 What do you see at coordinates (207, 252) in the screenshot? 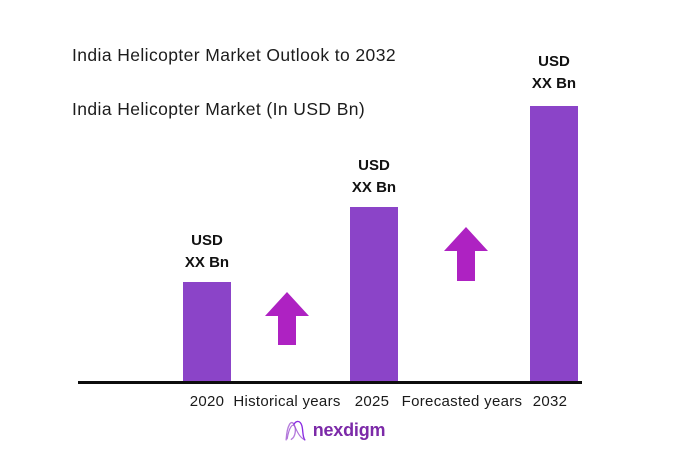
I see `bar-value-label-2020: USD XX Bn` at bounding box center [207, 252].